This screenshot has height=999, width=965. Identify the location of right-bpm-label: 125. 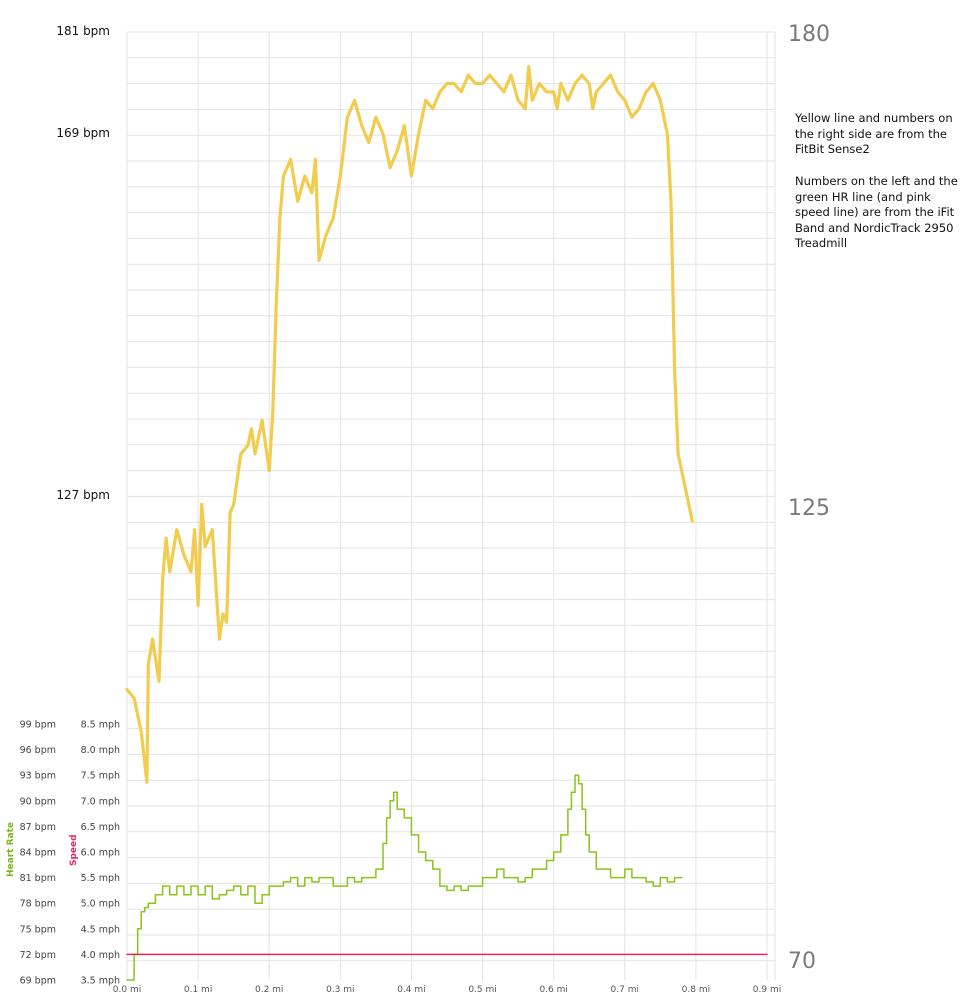
(809, 508).